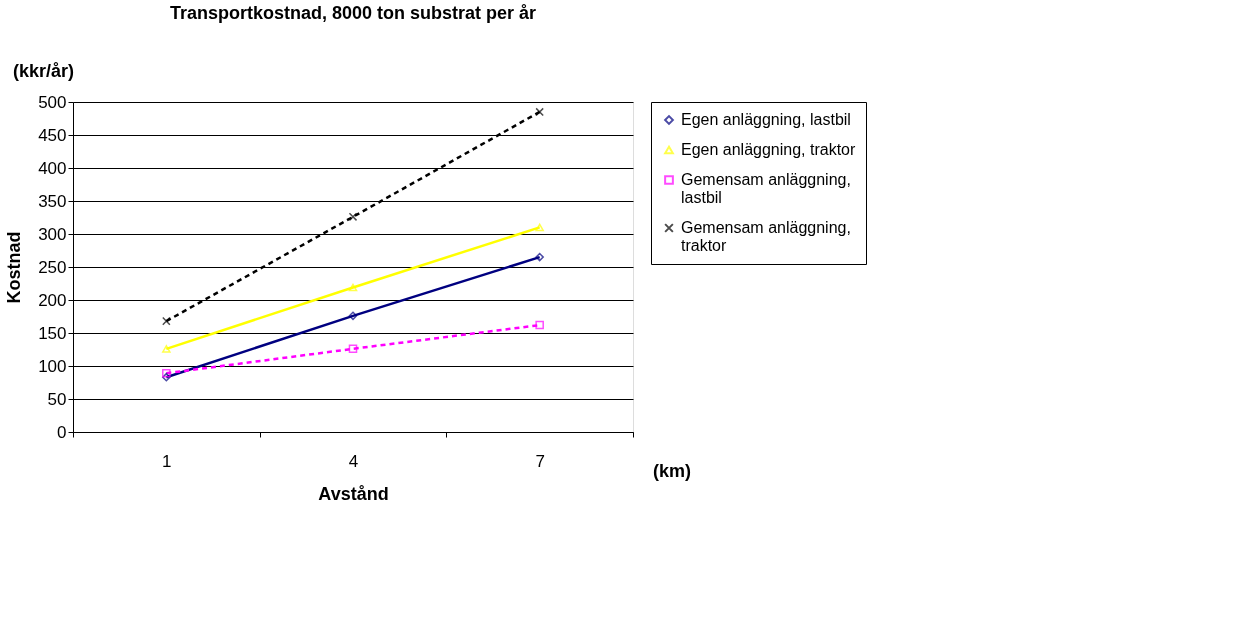 The height and width of the screenshot is (617, 1234). Describe the element at coordinates (52, 201) in the screenshot. I see `y-tick-label: 350` at that location.